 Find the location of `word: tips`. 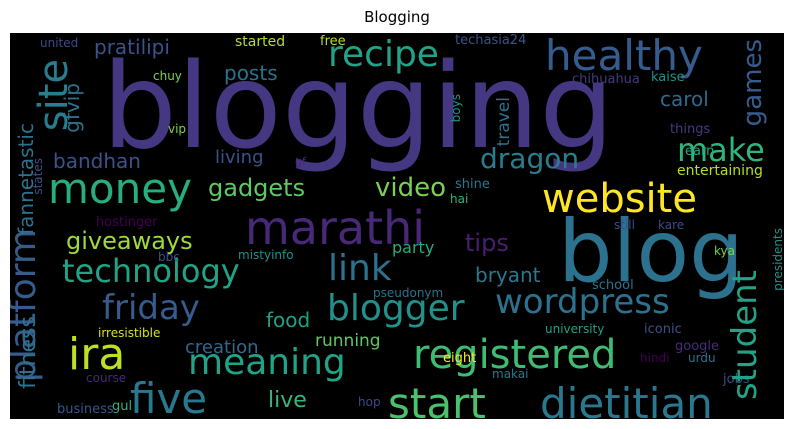

word: tips is located at coordinates (487, 243).